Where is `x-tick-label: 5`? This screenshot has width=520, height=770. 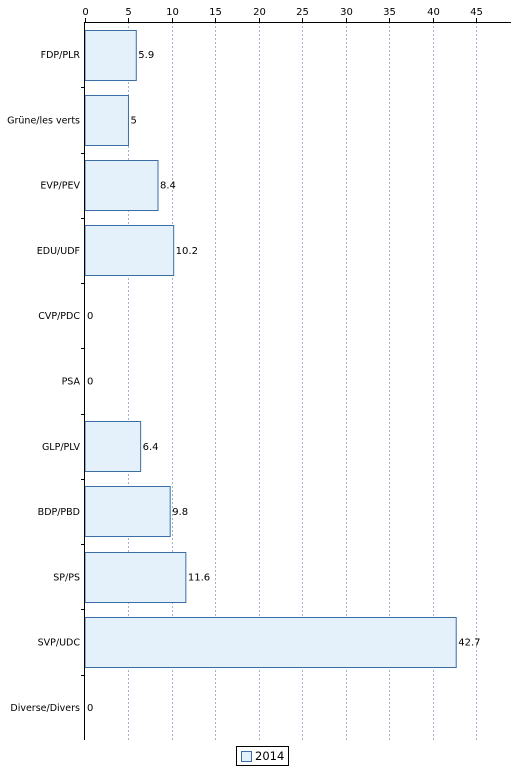 x-tick-label: 5 is located at coordinates (128, 12).